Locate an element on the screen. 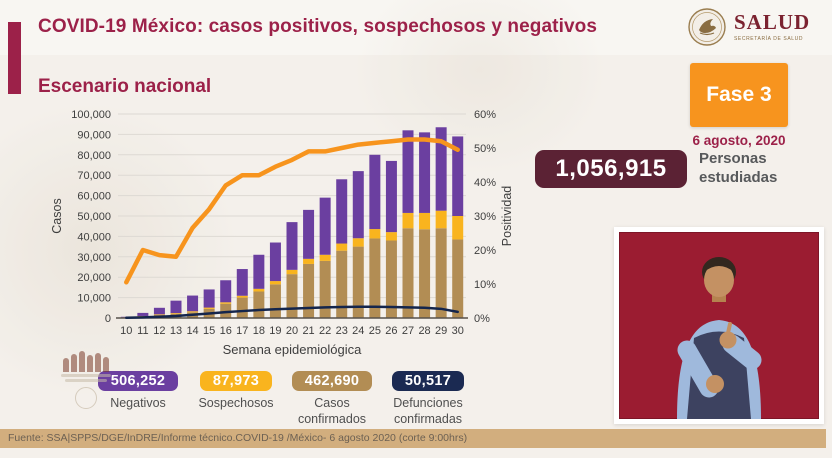 Image resolution: width=832 pixels, height=458 pixels. svg-text: 50,000 is located at coordinates (94, 217).